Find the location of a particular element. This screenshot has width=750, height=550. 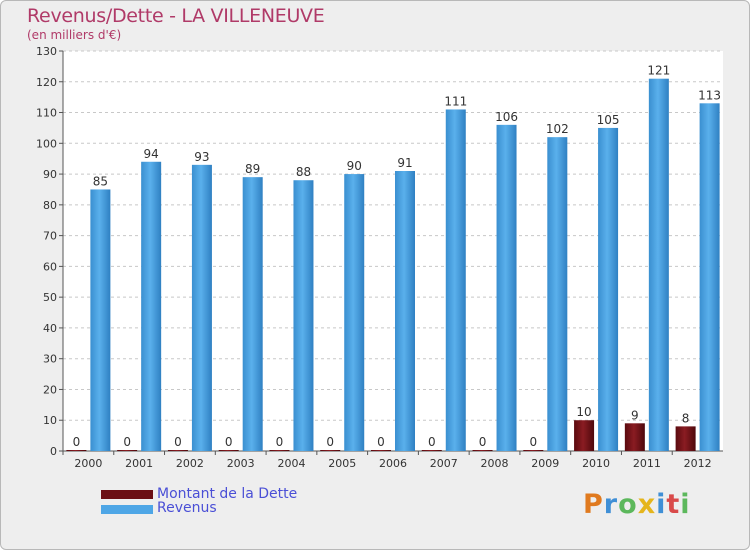

chart-title: Revenus/Dette - LA VILLENEUVE is located at coordinates (176, 16).